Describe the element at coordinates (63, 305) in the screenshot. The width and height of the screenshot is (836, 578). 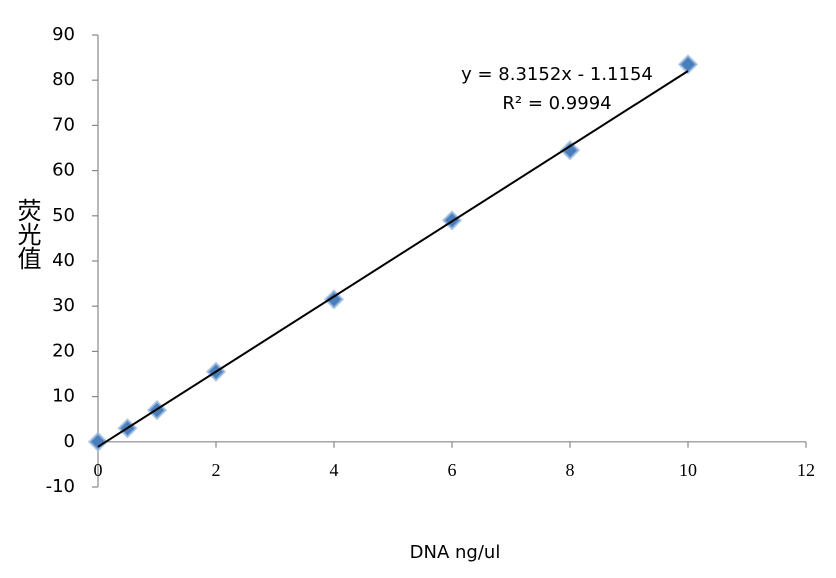
I see `y-tick-label: 30` at that location.